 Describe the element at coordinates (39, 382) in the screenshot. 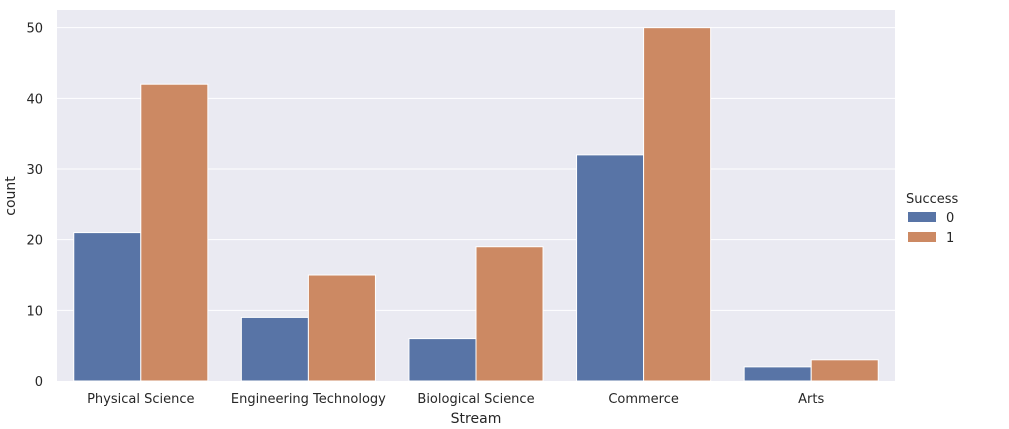

I see `y-tick-label: 0` at that location.